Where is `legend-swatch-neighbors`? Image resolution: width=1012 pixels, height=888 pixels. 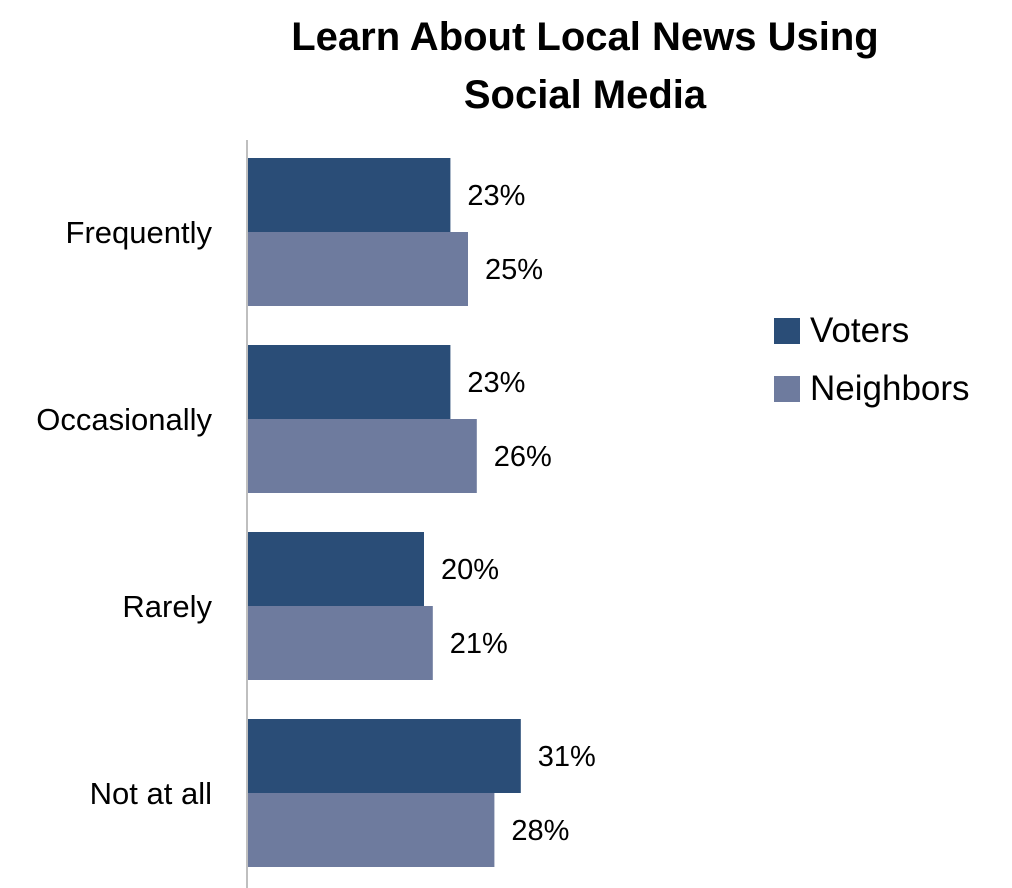
legend-swatch-neighbors is located at coordinates (787, 389).